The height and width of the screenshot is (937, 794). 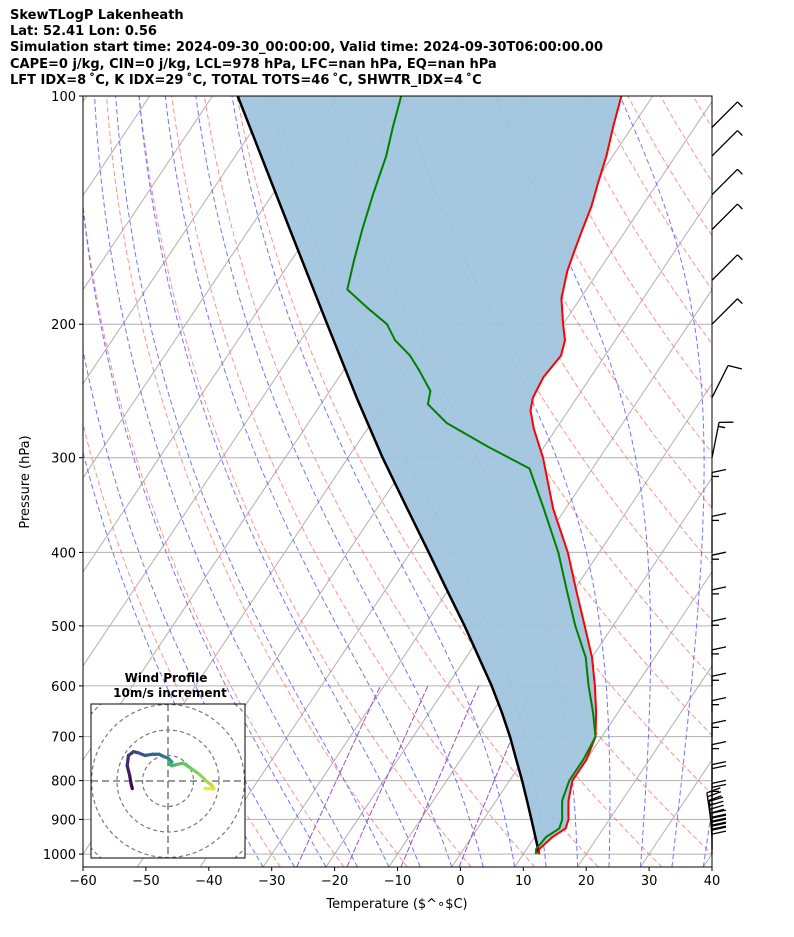 I want to click on x-tick-label: 0, so click(x=460, y=881).